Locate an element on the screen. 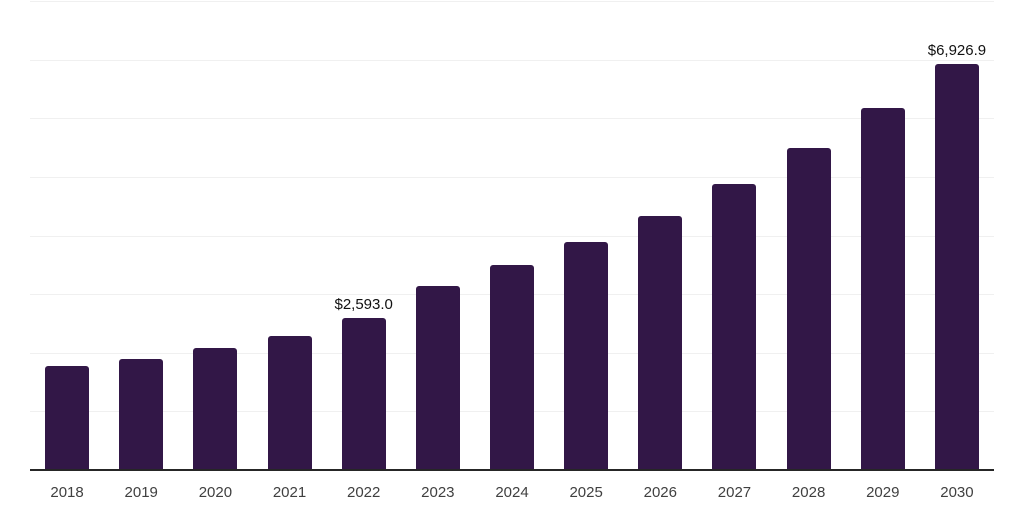 Image resolution: width=1024 pixels, height=512 pixels. bar-2023 is located at coordinates (437, 378).